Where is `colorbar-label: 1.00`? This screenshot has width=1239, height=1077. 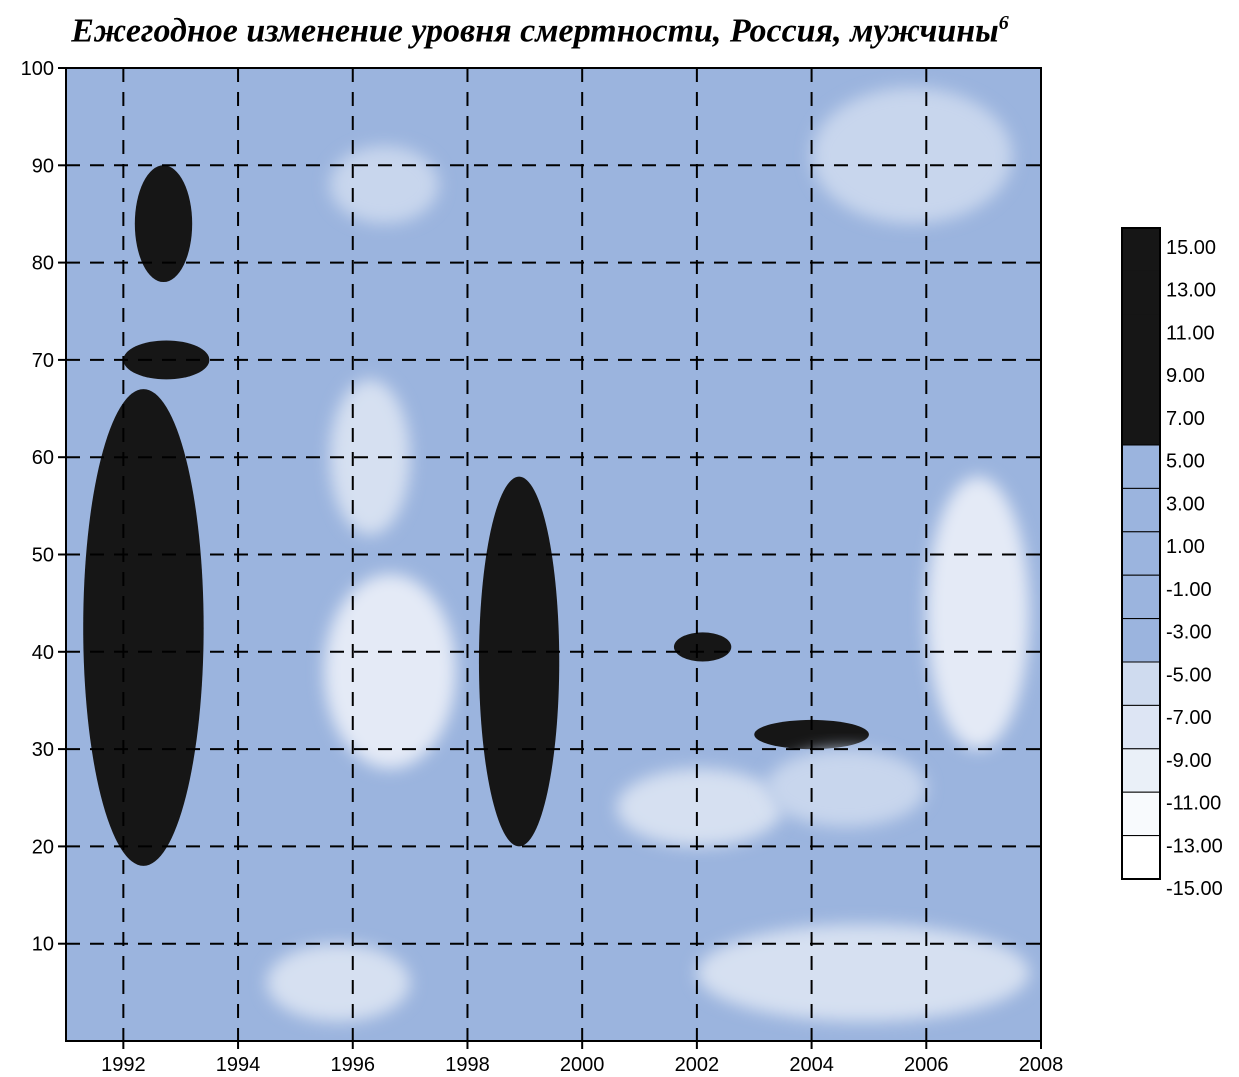
colorbar-label: 1.00 is located at coordinates (1185, 547).